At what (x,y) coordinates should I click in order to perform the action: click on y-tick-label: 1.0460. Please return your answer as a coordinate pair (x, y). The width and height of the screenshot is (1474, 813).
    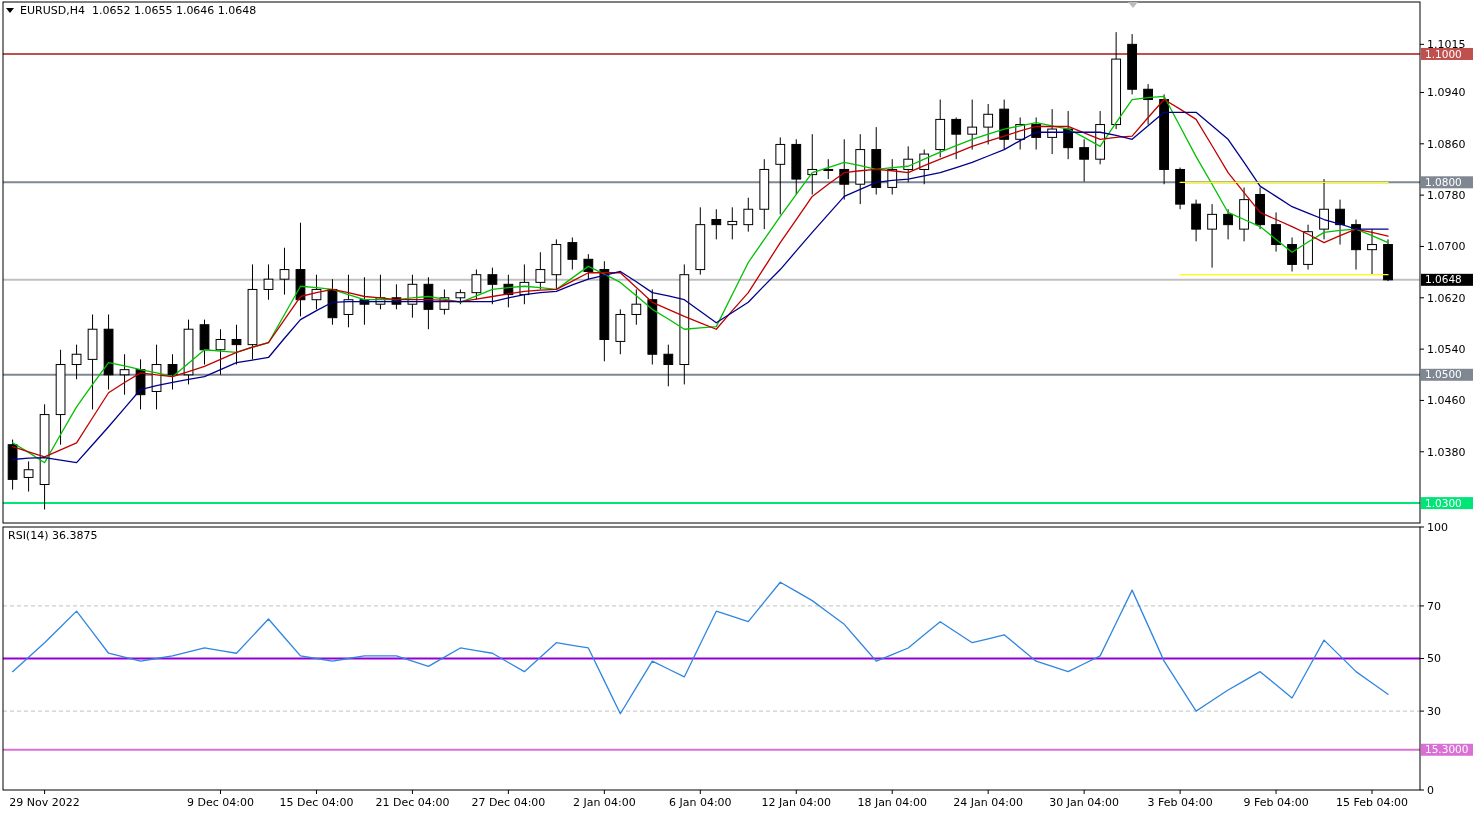
    Looking at the image, I should click on (1446, 401).